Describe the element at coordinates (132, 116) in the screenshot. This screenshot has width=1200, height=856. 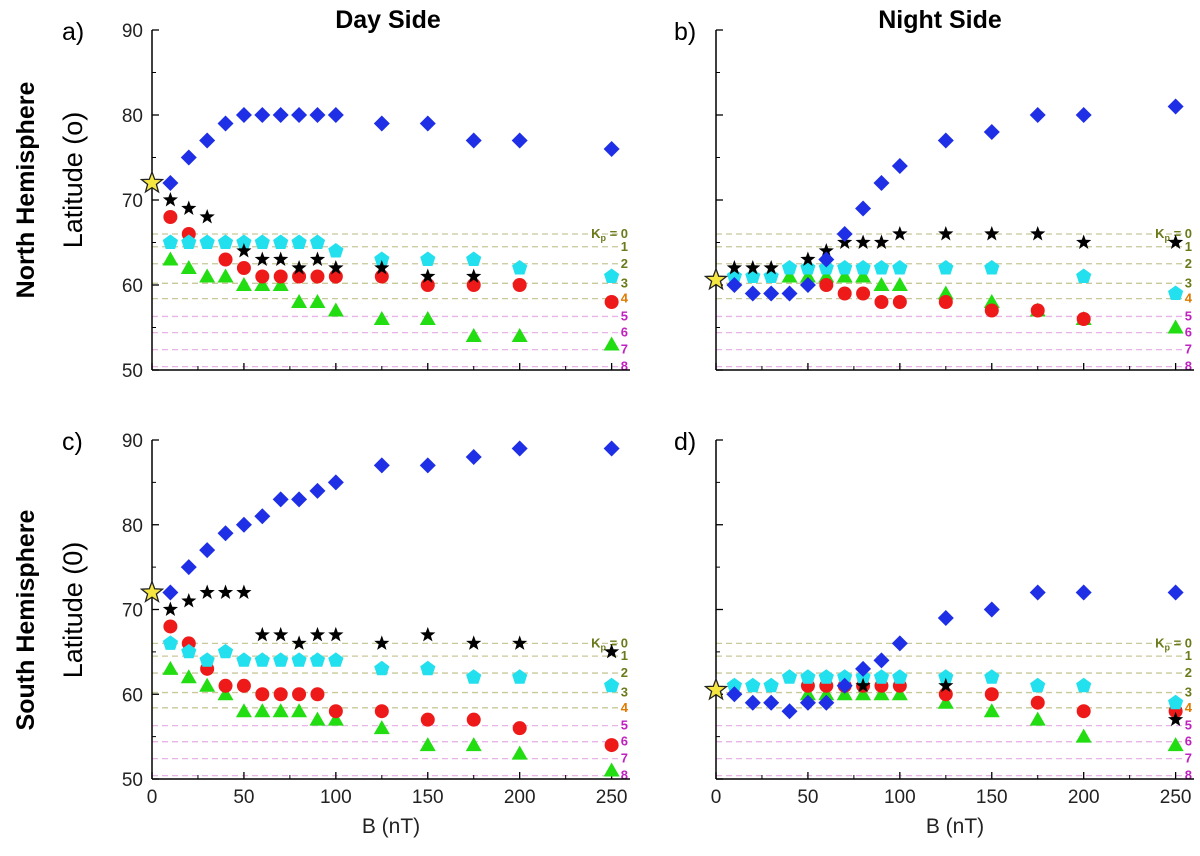
I see `y-tick-label: 80` at that location.